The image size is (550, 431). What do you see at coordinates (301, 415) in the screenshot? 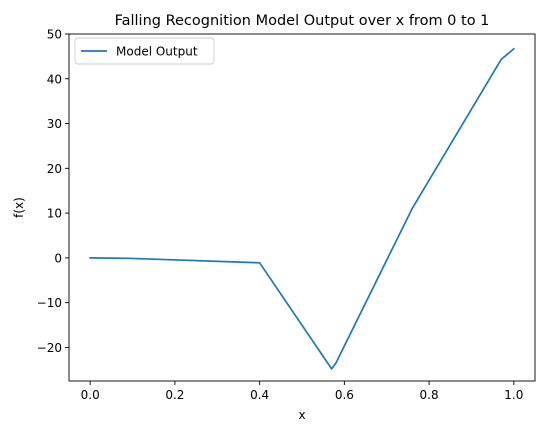
I see `x-axis-label: x` at bounding box center [301, 415].